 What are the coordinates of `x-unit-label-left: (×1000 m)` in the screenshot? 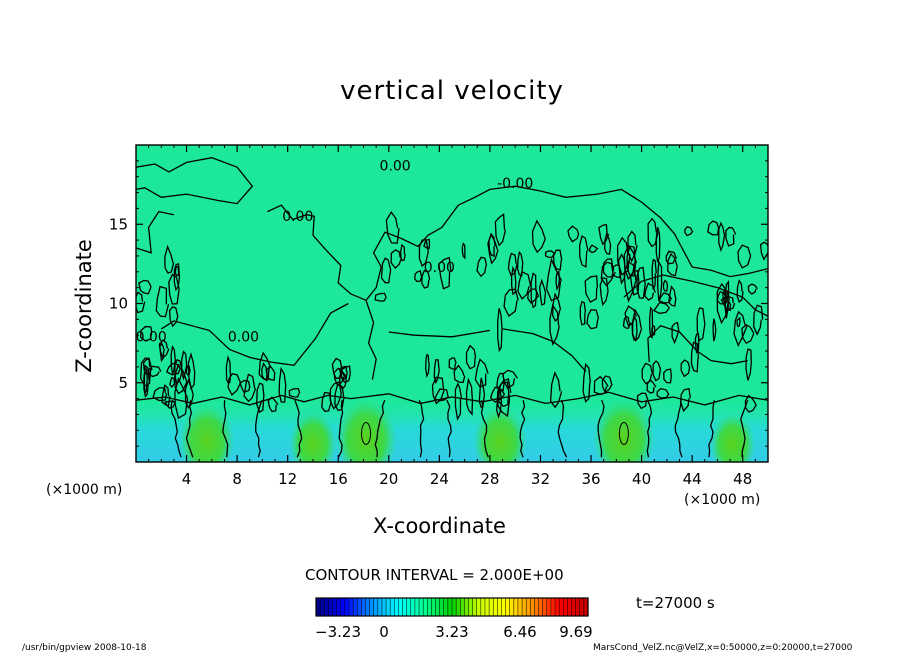 It's located at (84, 490).